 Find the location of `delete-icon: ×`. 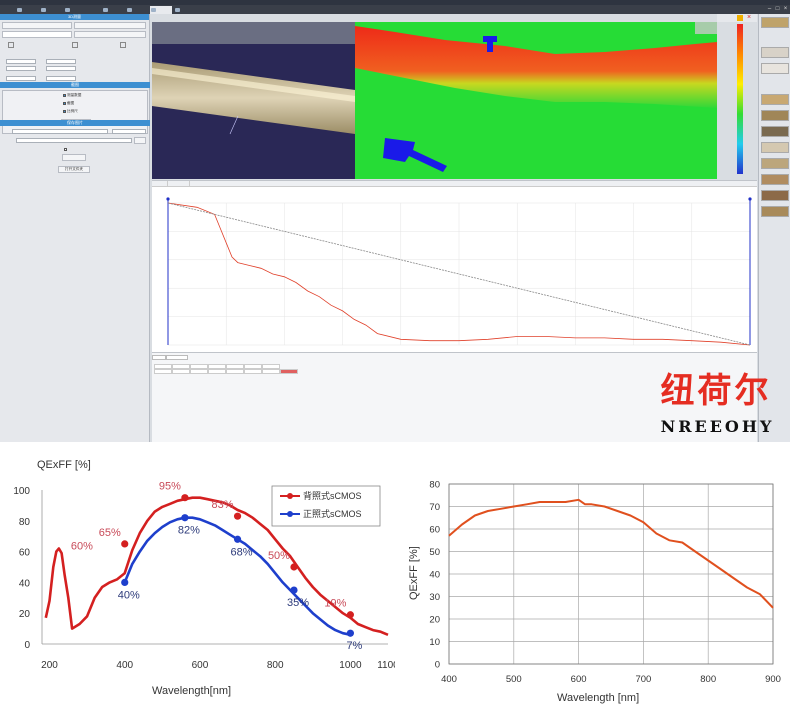

delete-icon: × is located at coordinates (749, 17).